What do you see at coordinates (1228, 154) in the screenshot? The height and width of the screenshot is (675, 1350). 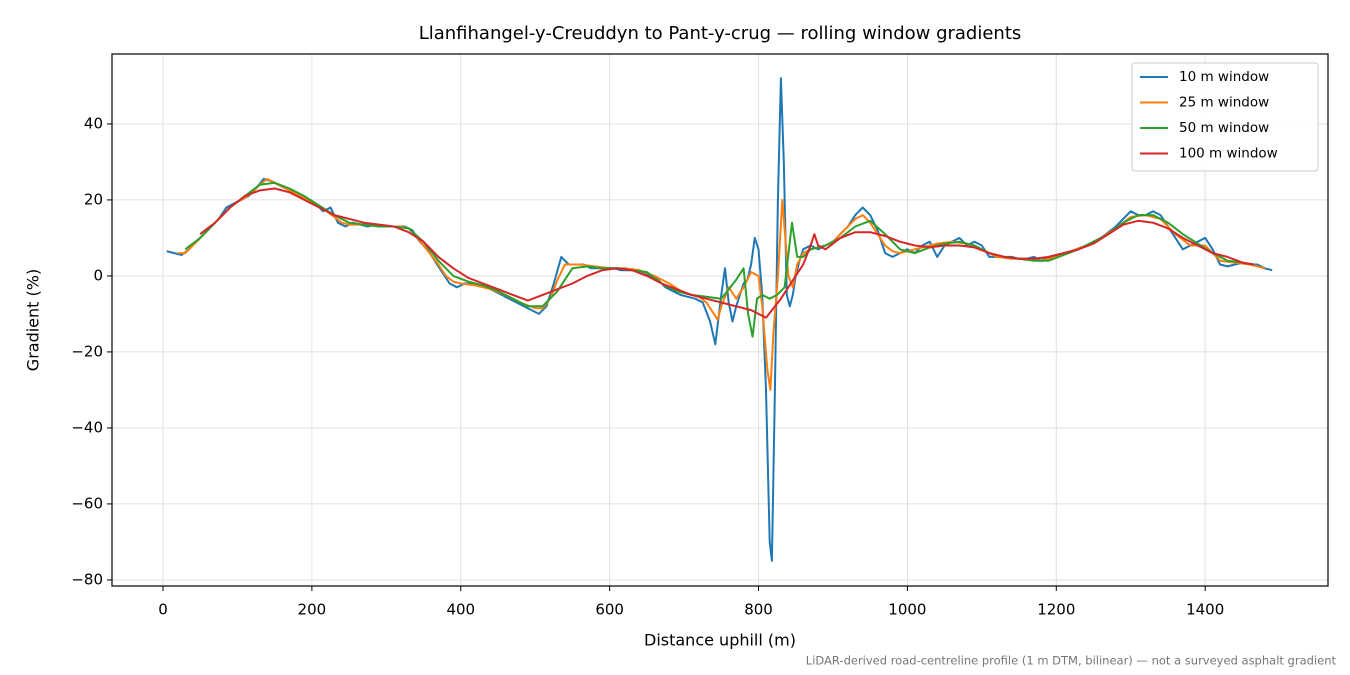 I see `legend-label: 100 m window` at bounding box center [1228, 154].